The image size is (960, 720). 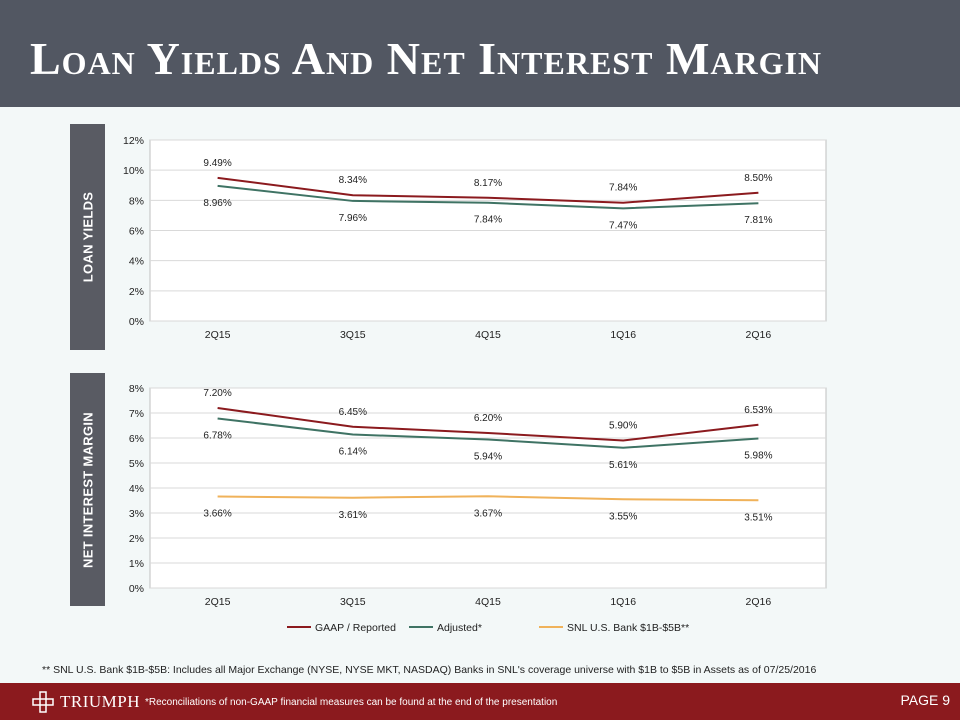 What do you see at coordinates (218, 335) in the screenshot?
I see `loan-yields-x-tick-label: 2Q15` at bounding box center [218, 335].